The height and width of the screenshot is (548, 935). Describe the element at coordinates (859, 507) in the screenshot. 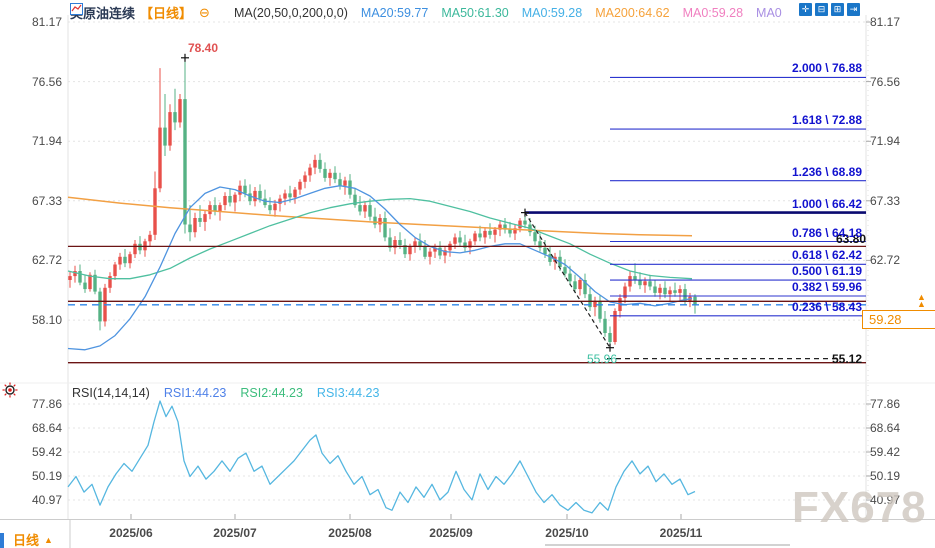

I see `watermark: FX678` at that location.